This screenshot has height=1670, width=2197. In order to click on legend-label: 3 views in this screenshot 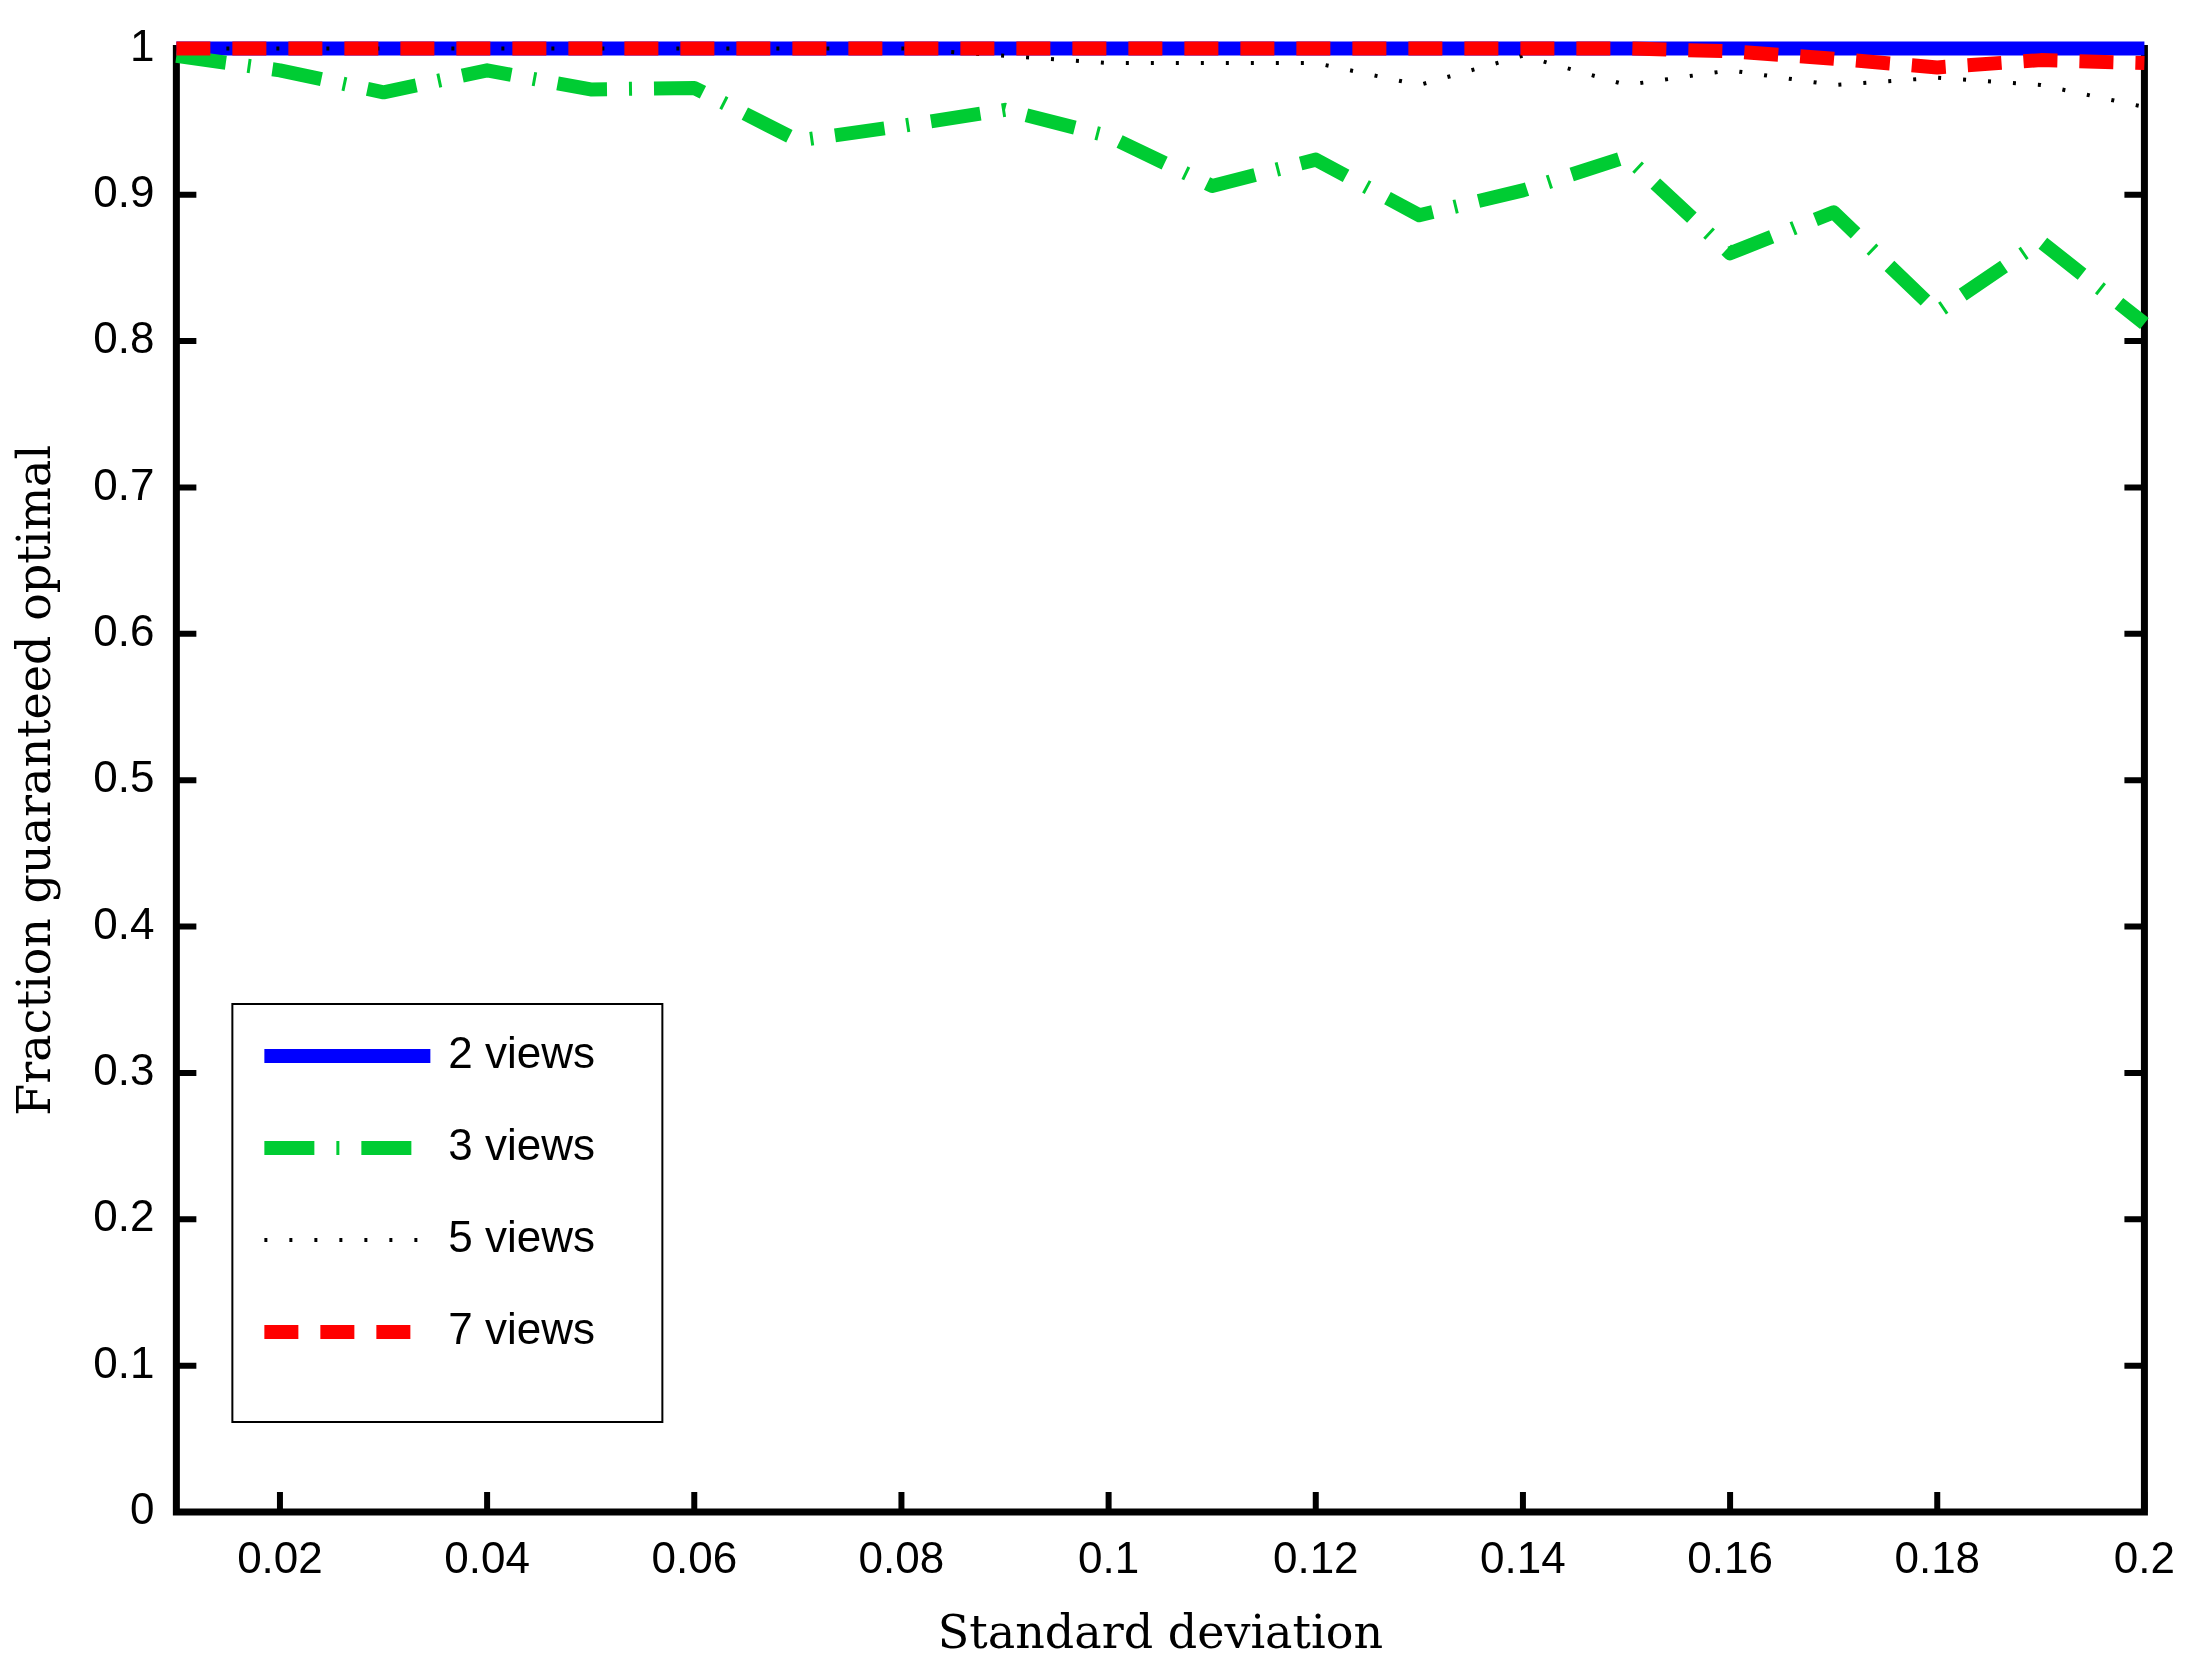, I will do `click(522, 1145)`.